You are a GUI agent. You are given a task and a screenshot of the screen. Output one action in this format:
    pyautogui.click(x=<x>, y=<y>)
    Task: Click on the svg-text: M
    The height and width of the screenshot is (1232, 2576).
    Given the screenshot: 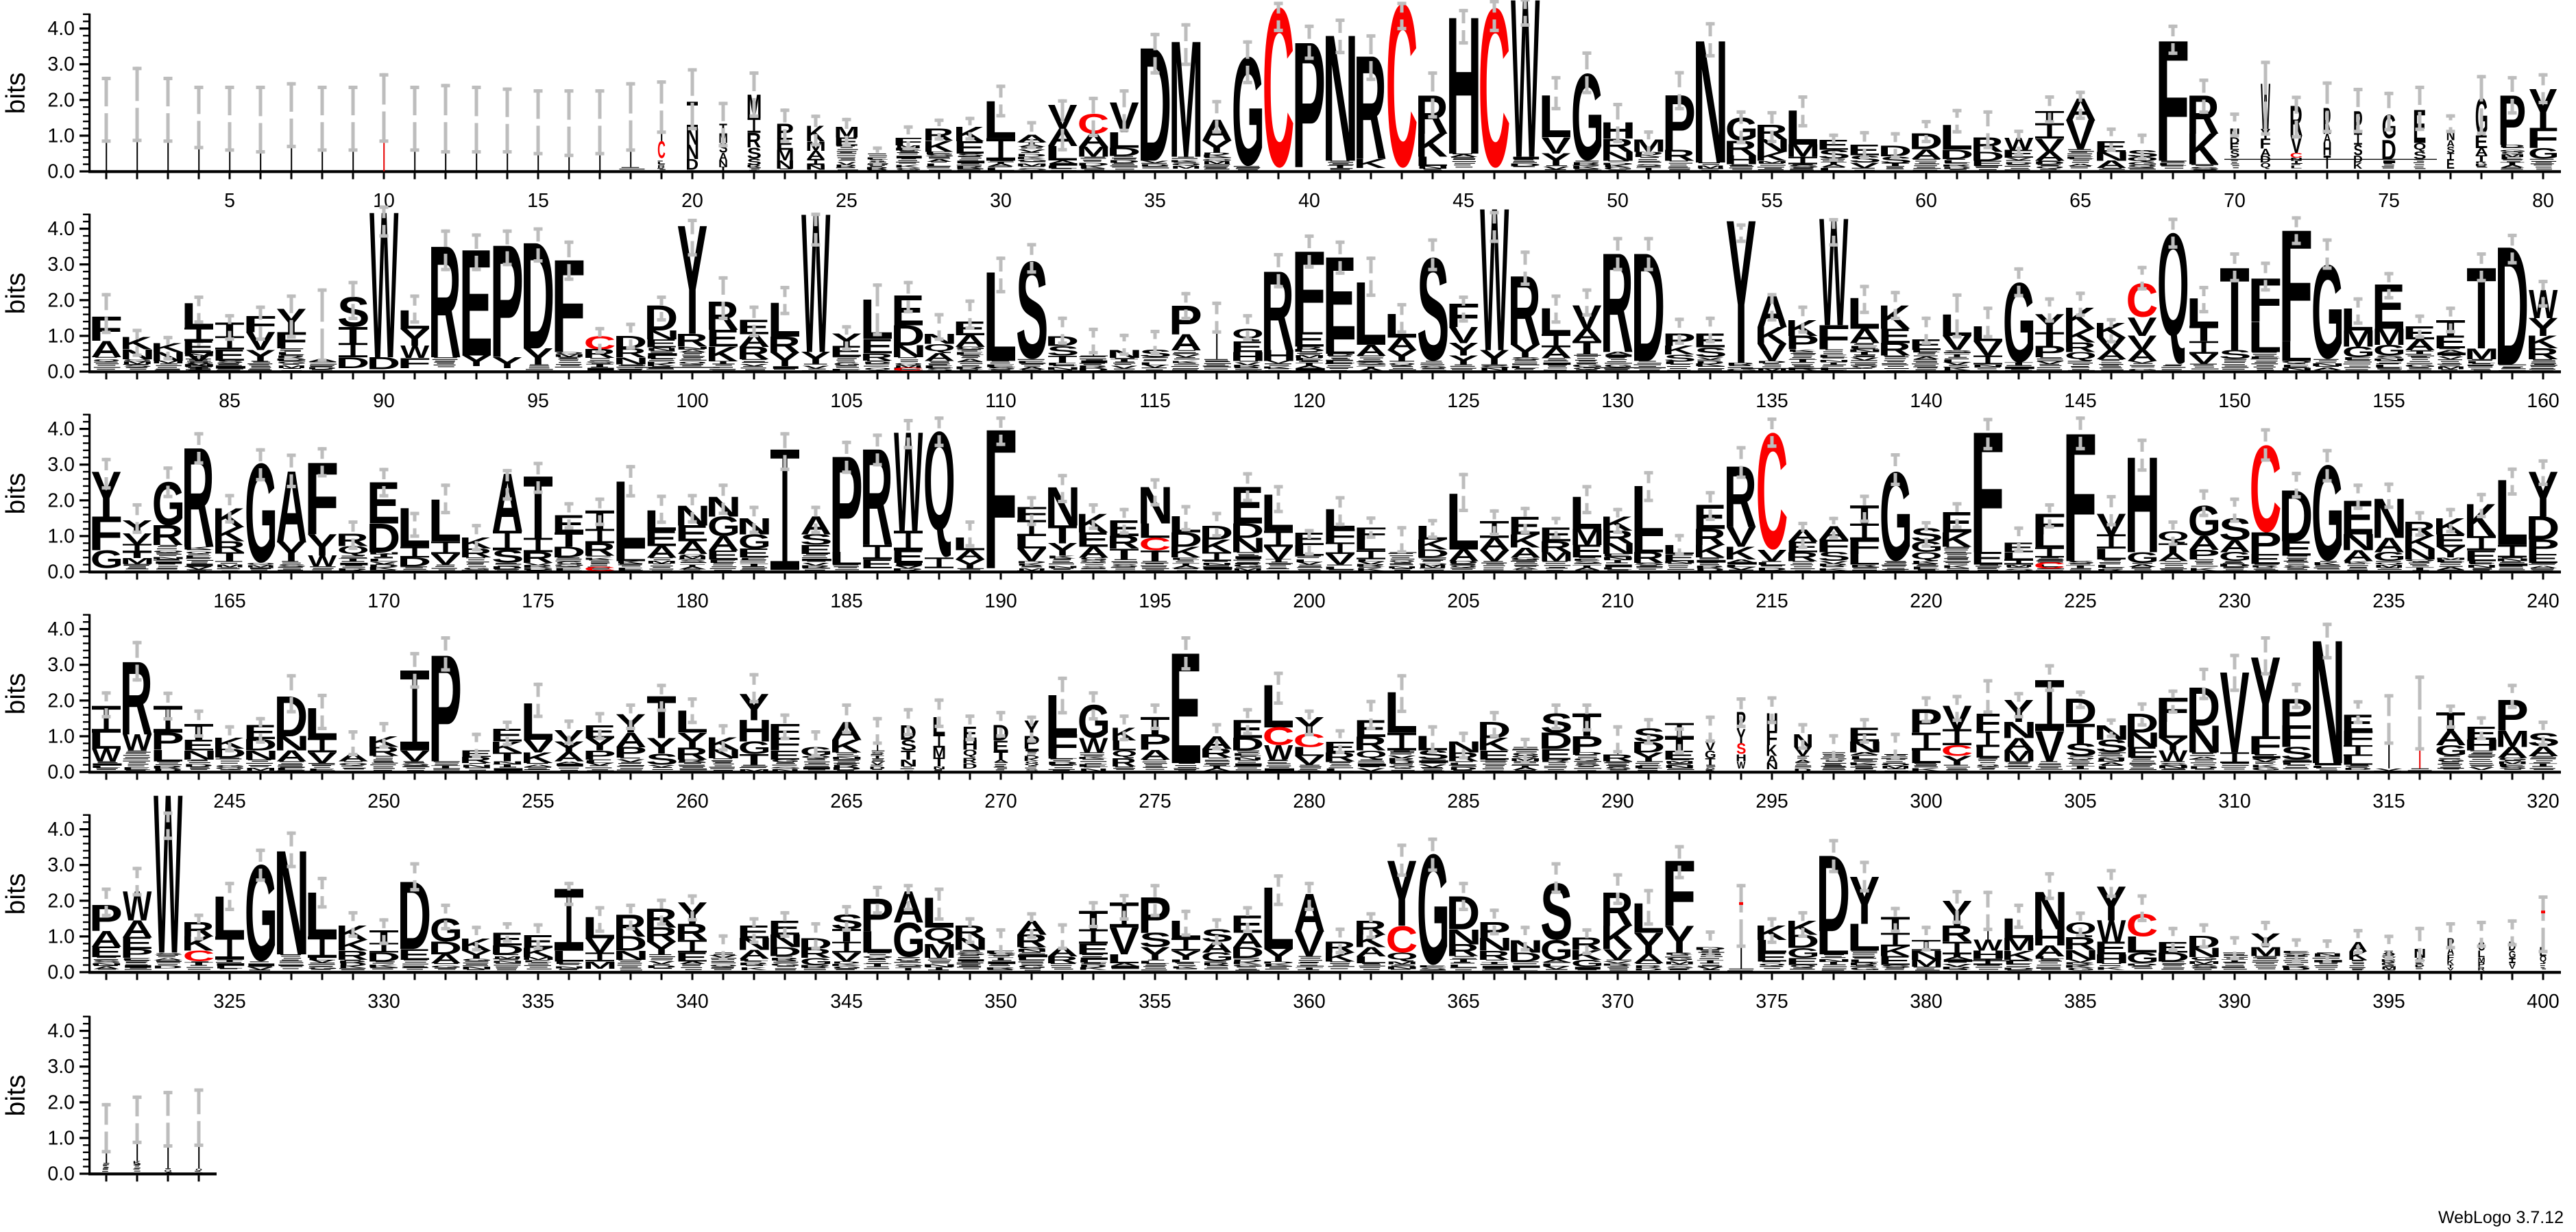 What is the action you would take?
    pyautogui.click(x=754, y=770)
    